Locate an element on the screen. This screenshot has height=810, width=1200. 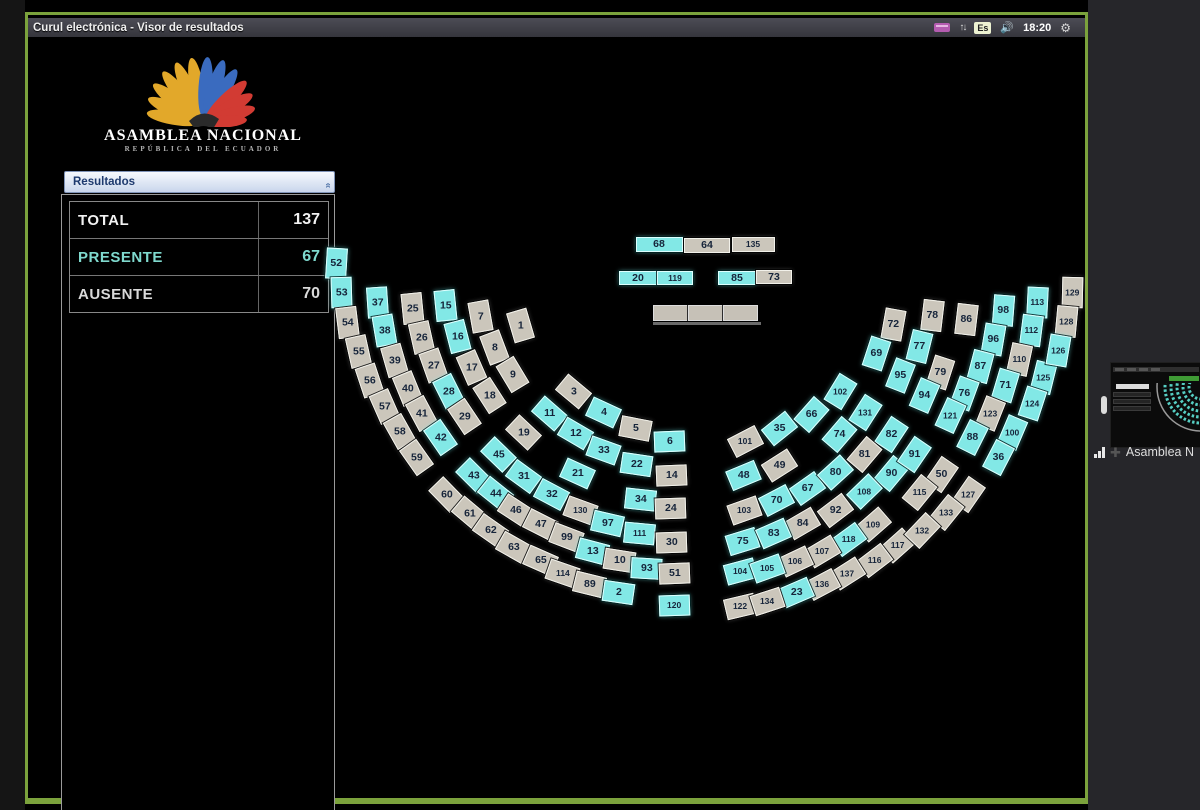
seat-29: 29 is located at coordinates (464, 416).